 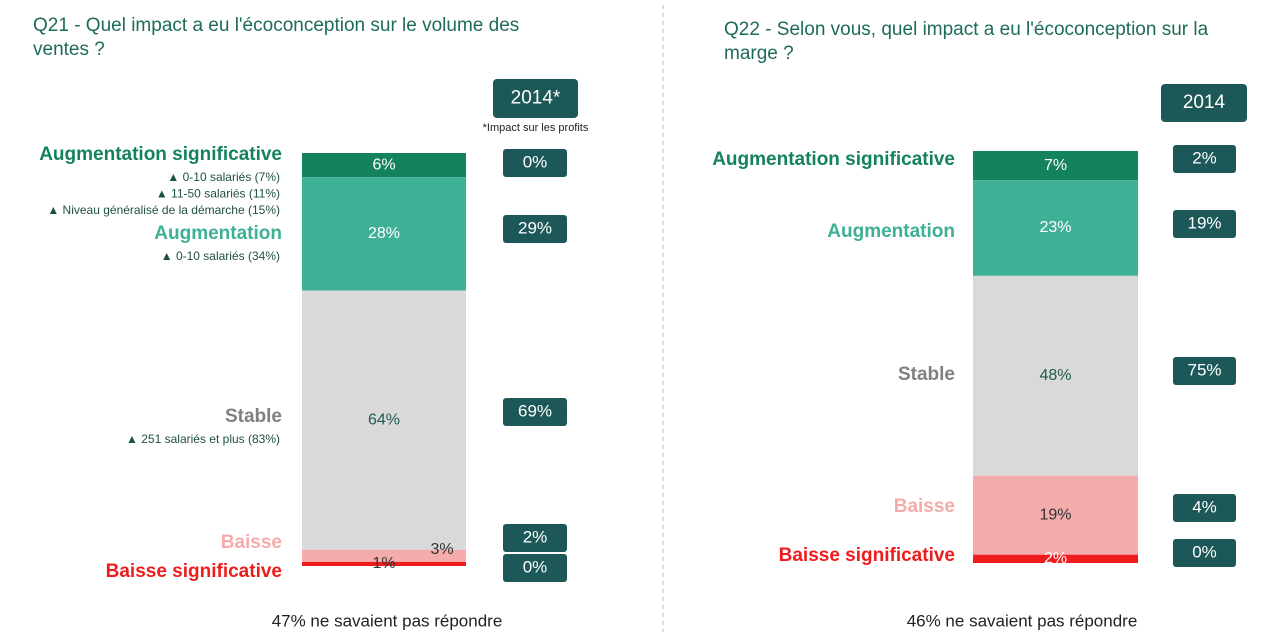 I want to click on compare-label: 19%, so click(x=1204, y=222).